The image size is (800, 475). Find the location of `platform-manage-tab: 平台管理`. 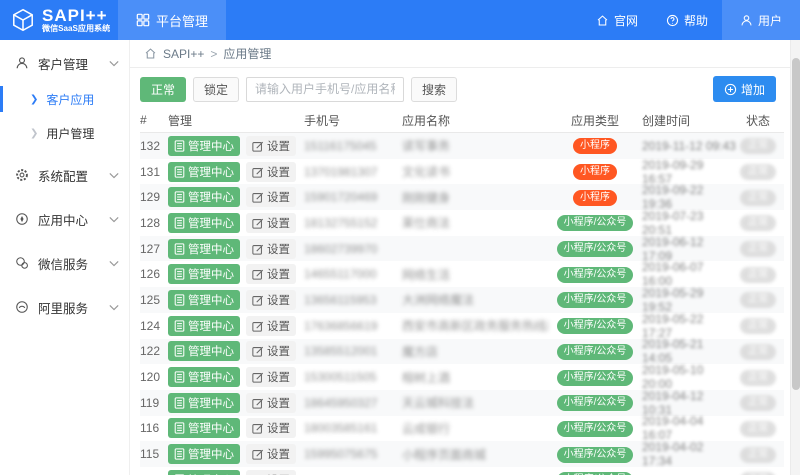

platform-manage-tab: 平台管理 is located at coordinates (172, 20).